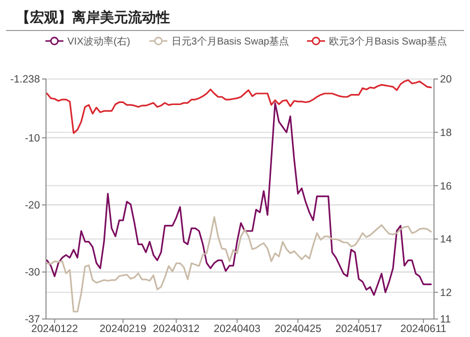 This screenshot has width=470, height=337. Describe the element at coordinates (446, 80) in the screenshot. I see `y2-tick-label: 20` at that location.